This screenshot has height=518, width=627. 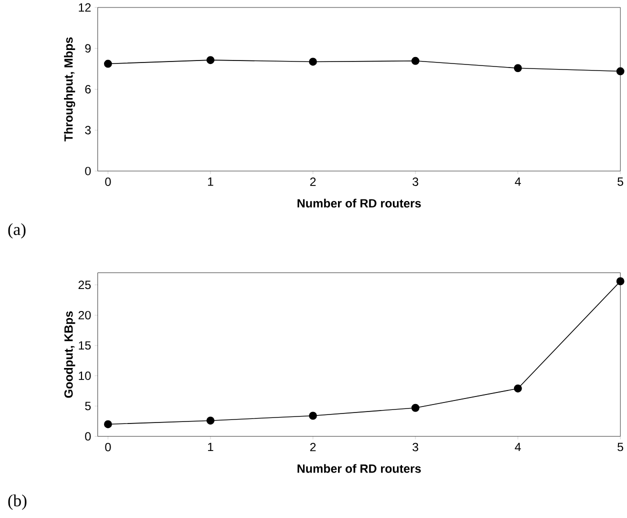 What do you see at coordinates (88, 130) in the screenshot?
I see `y-tick-label: 3` at bounding box center [88, 130].